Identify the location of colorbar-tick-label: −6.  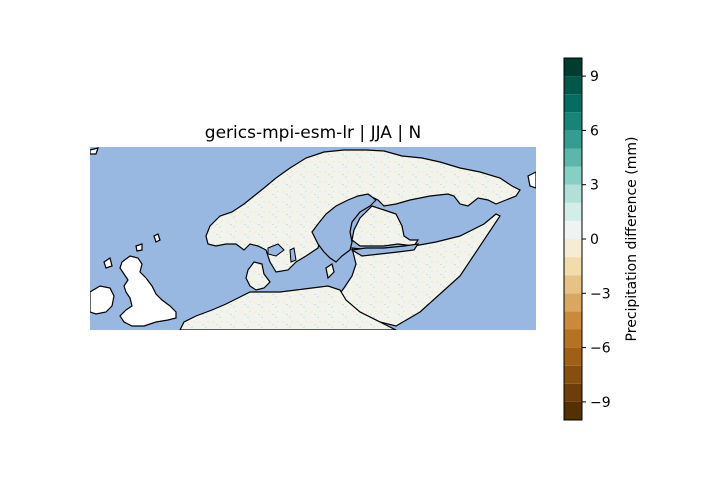
(600, 349).